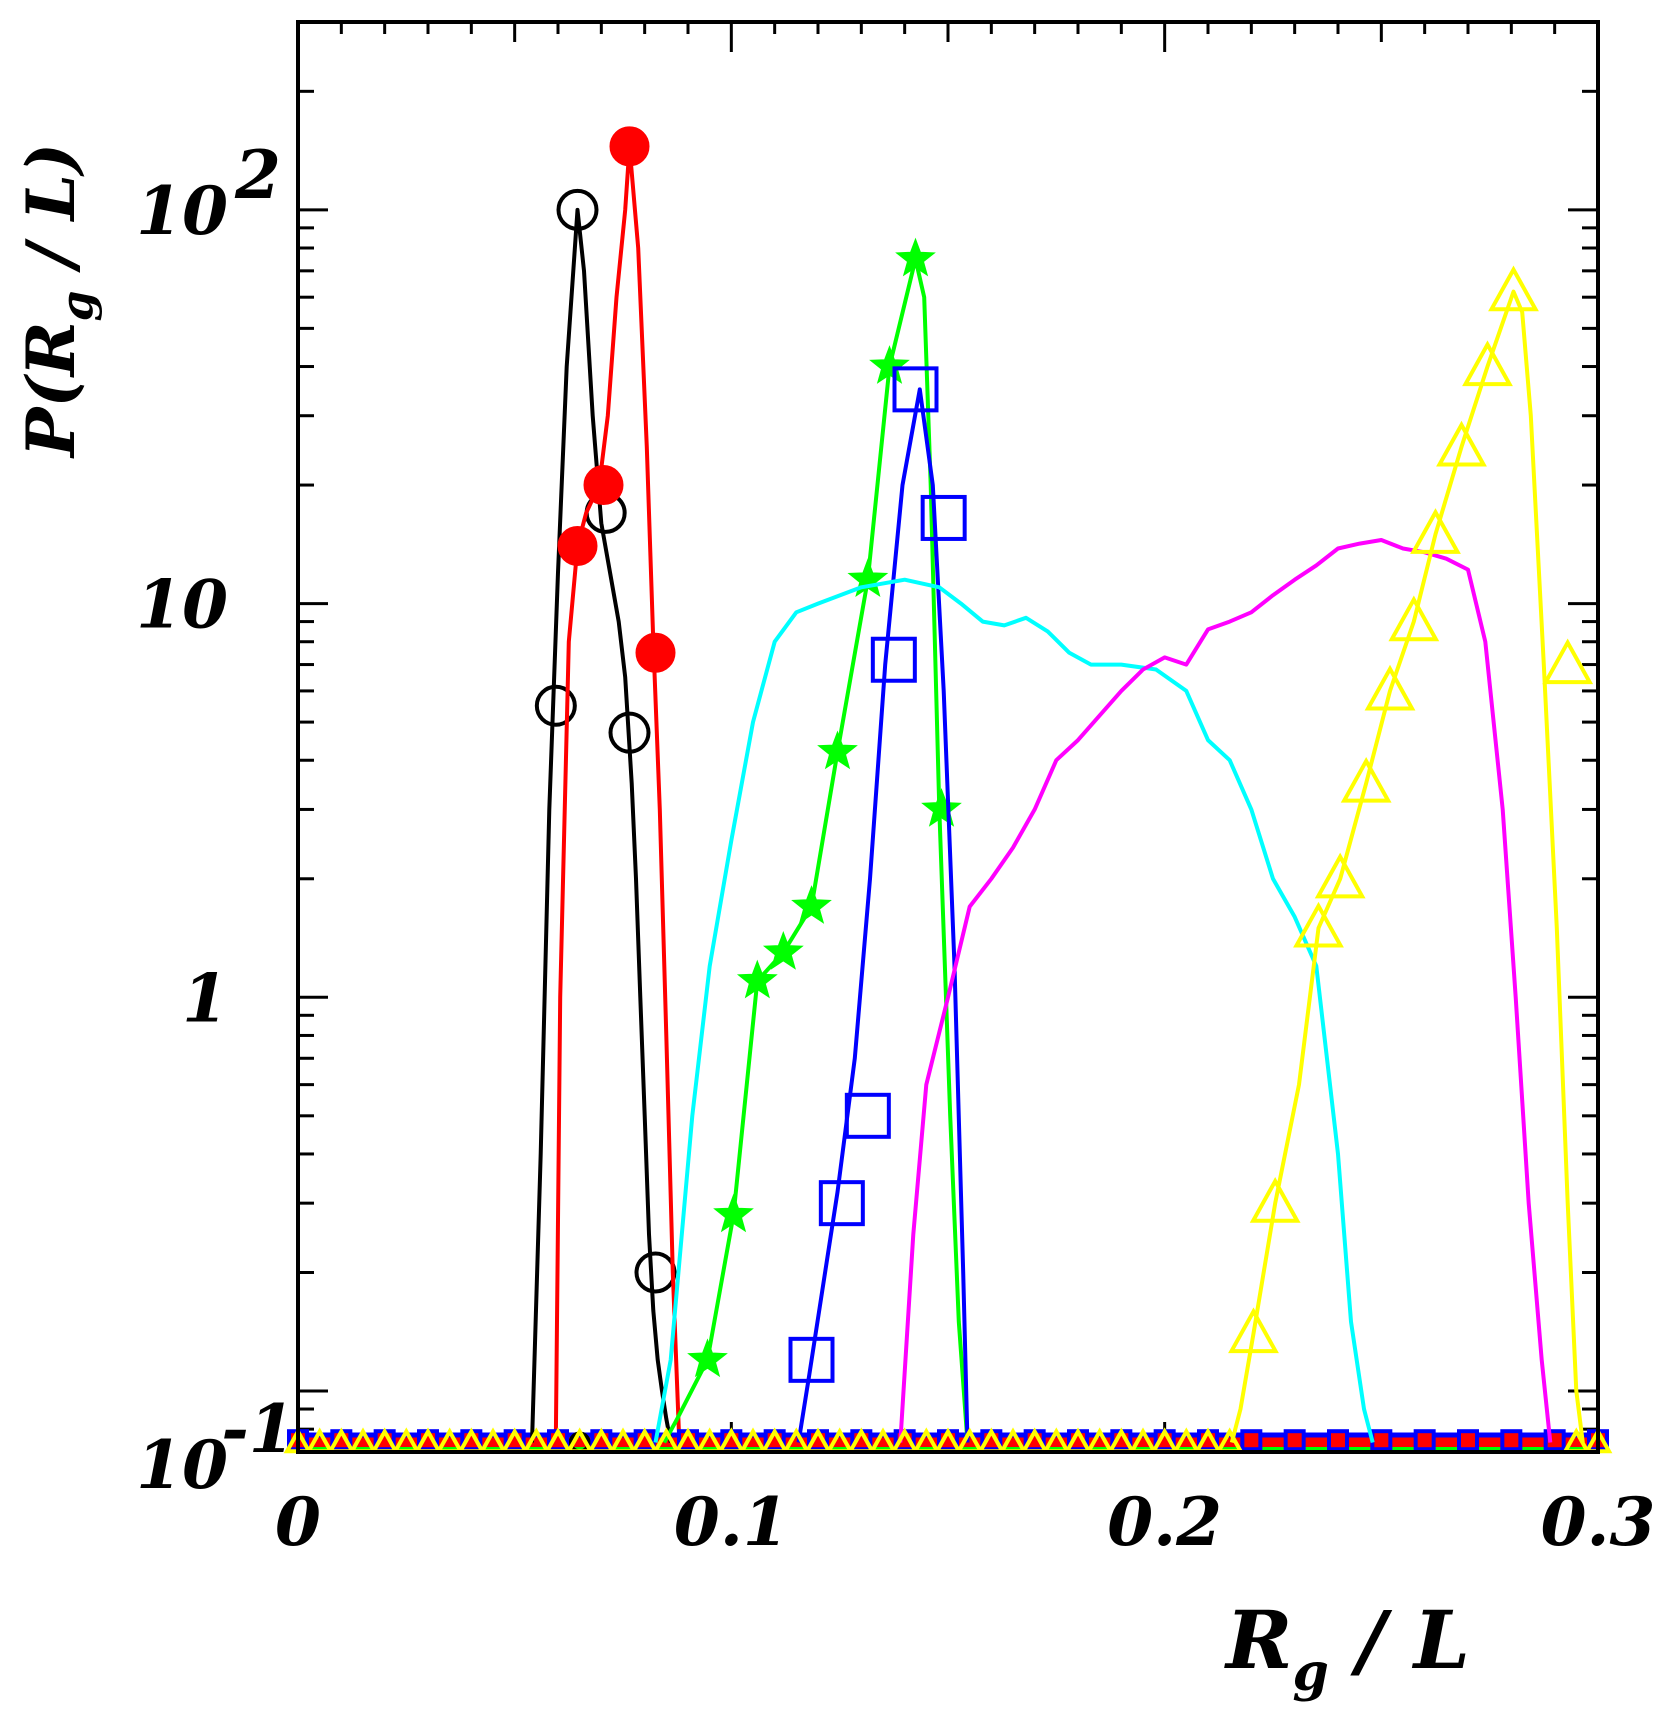 The height and width of the screenshot is (1729, 1672). I want to click on y-axis-title-post: / L), so click(51, 217).